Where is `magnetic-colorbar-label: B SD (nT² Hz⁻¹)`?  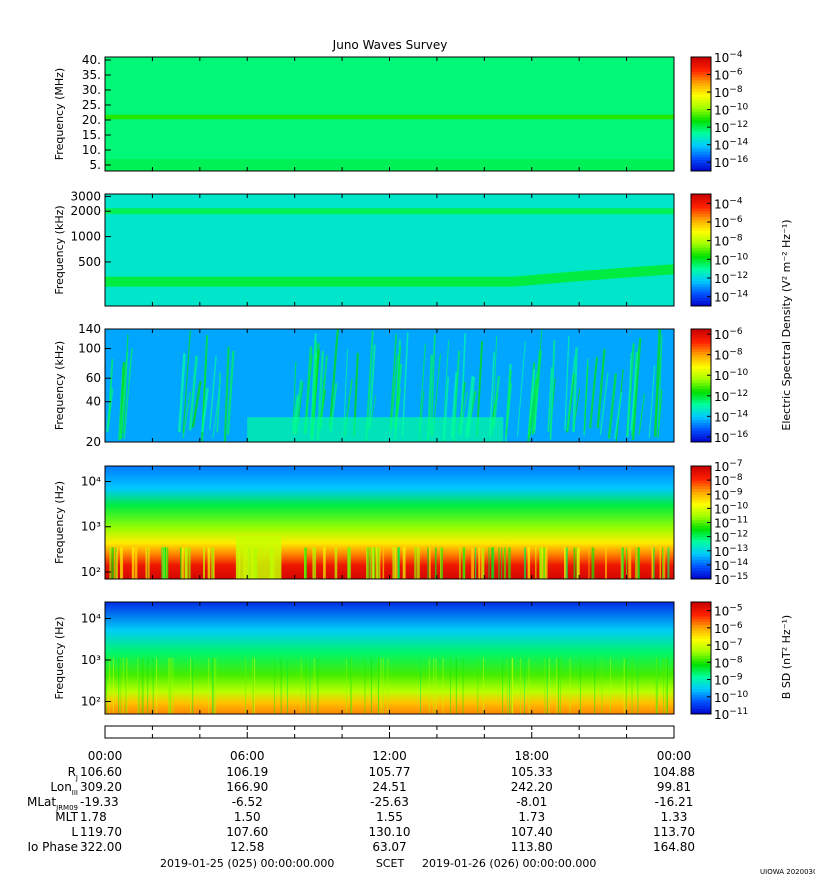
magnetic-colorbar-label: B SD (nT² Hz⁻¹) is located at coordinates (786, 657).